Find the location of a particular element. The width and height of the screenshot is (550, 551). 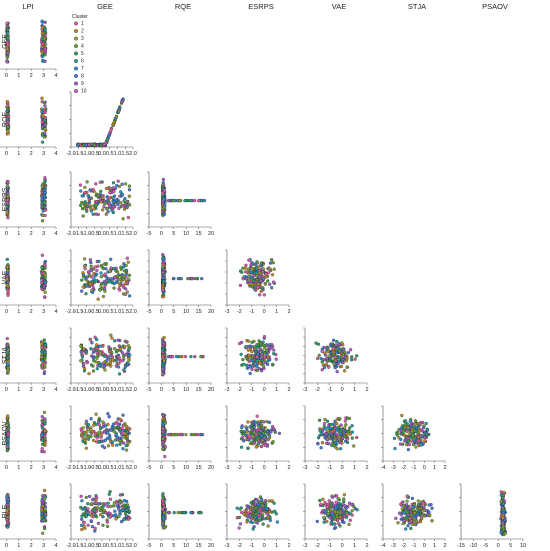

panel-rle-vs-lpi: -10123402468 is located at coordinates (29, 518).